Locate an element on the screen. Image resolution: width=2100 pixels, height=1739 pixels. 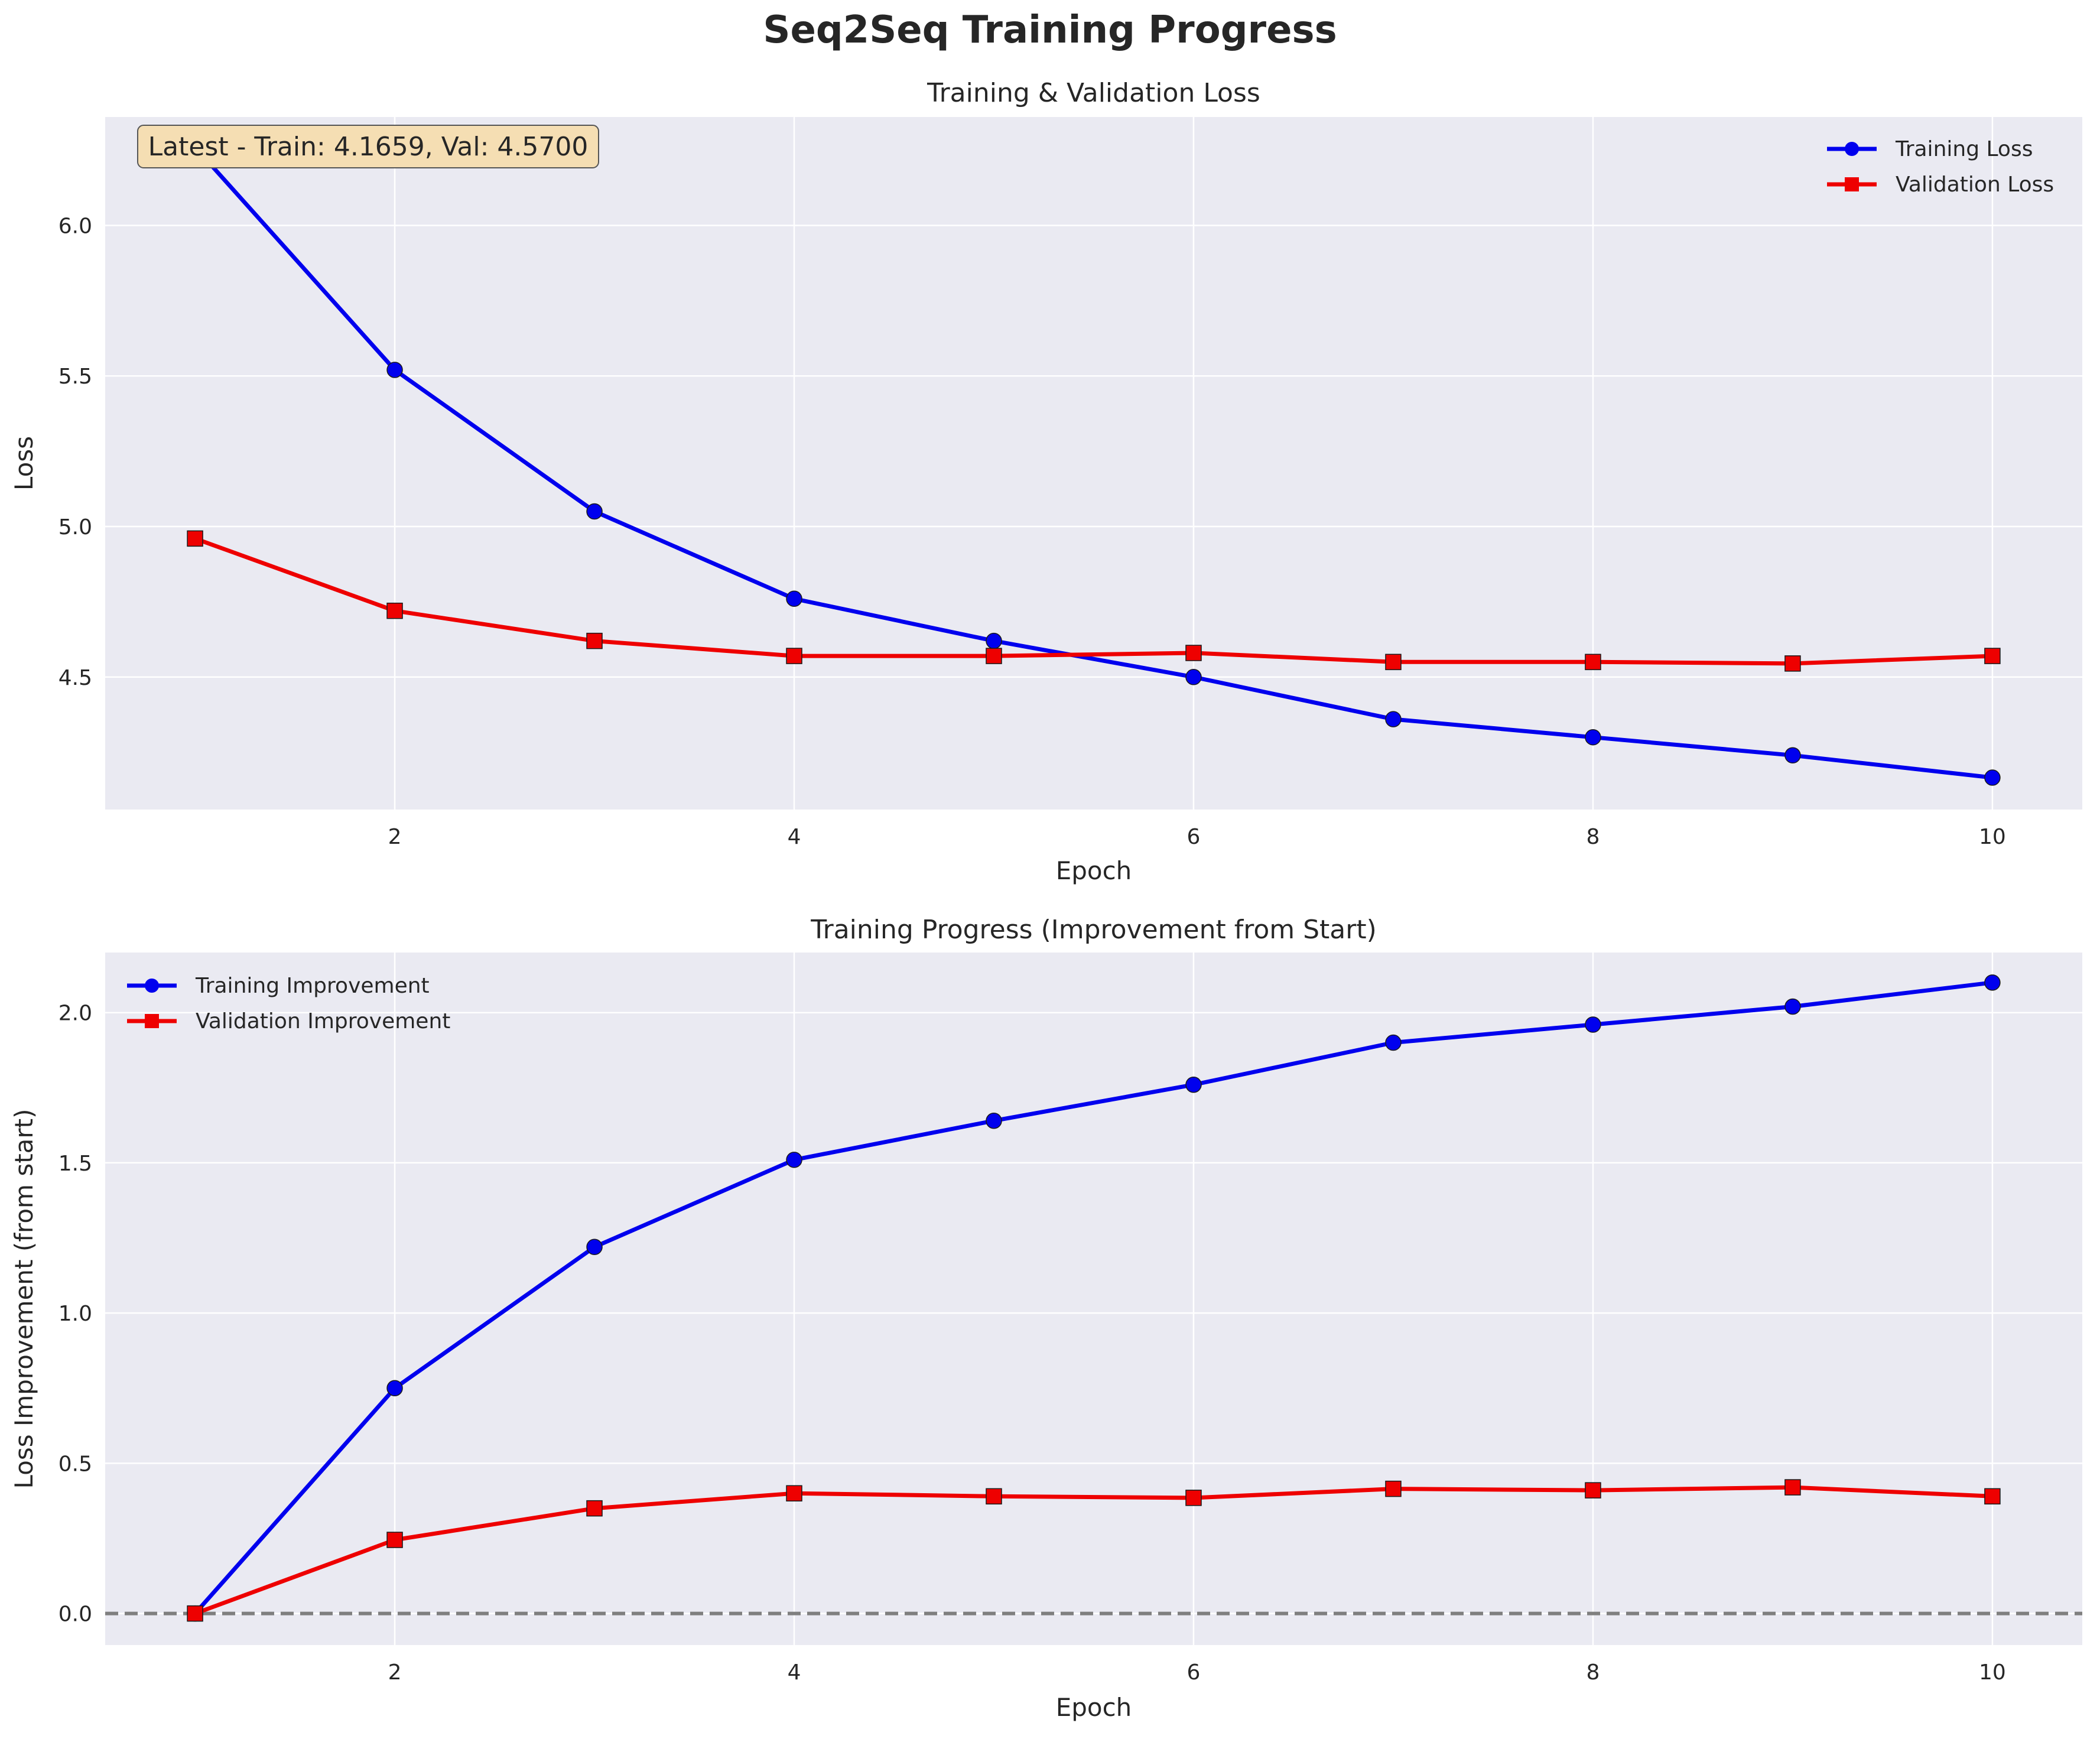
y-tick-label: 2.0 is located at coordinates (75, 1014).